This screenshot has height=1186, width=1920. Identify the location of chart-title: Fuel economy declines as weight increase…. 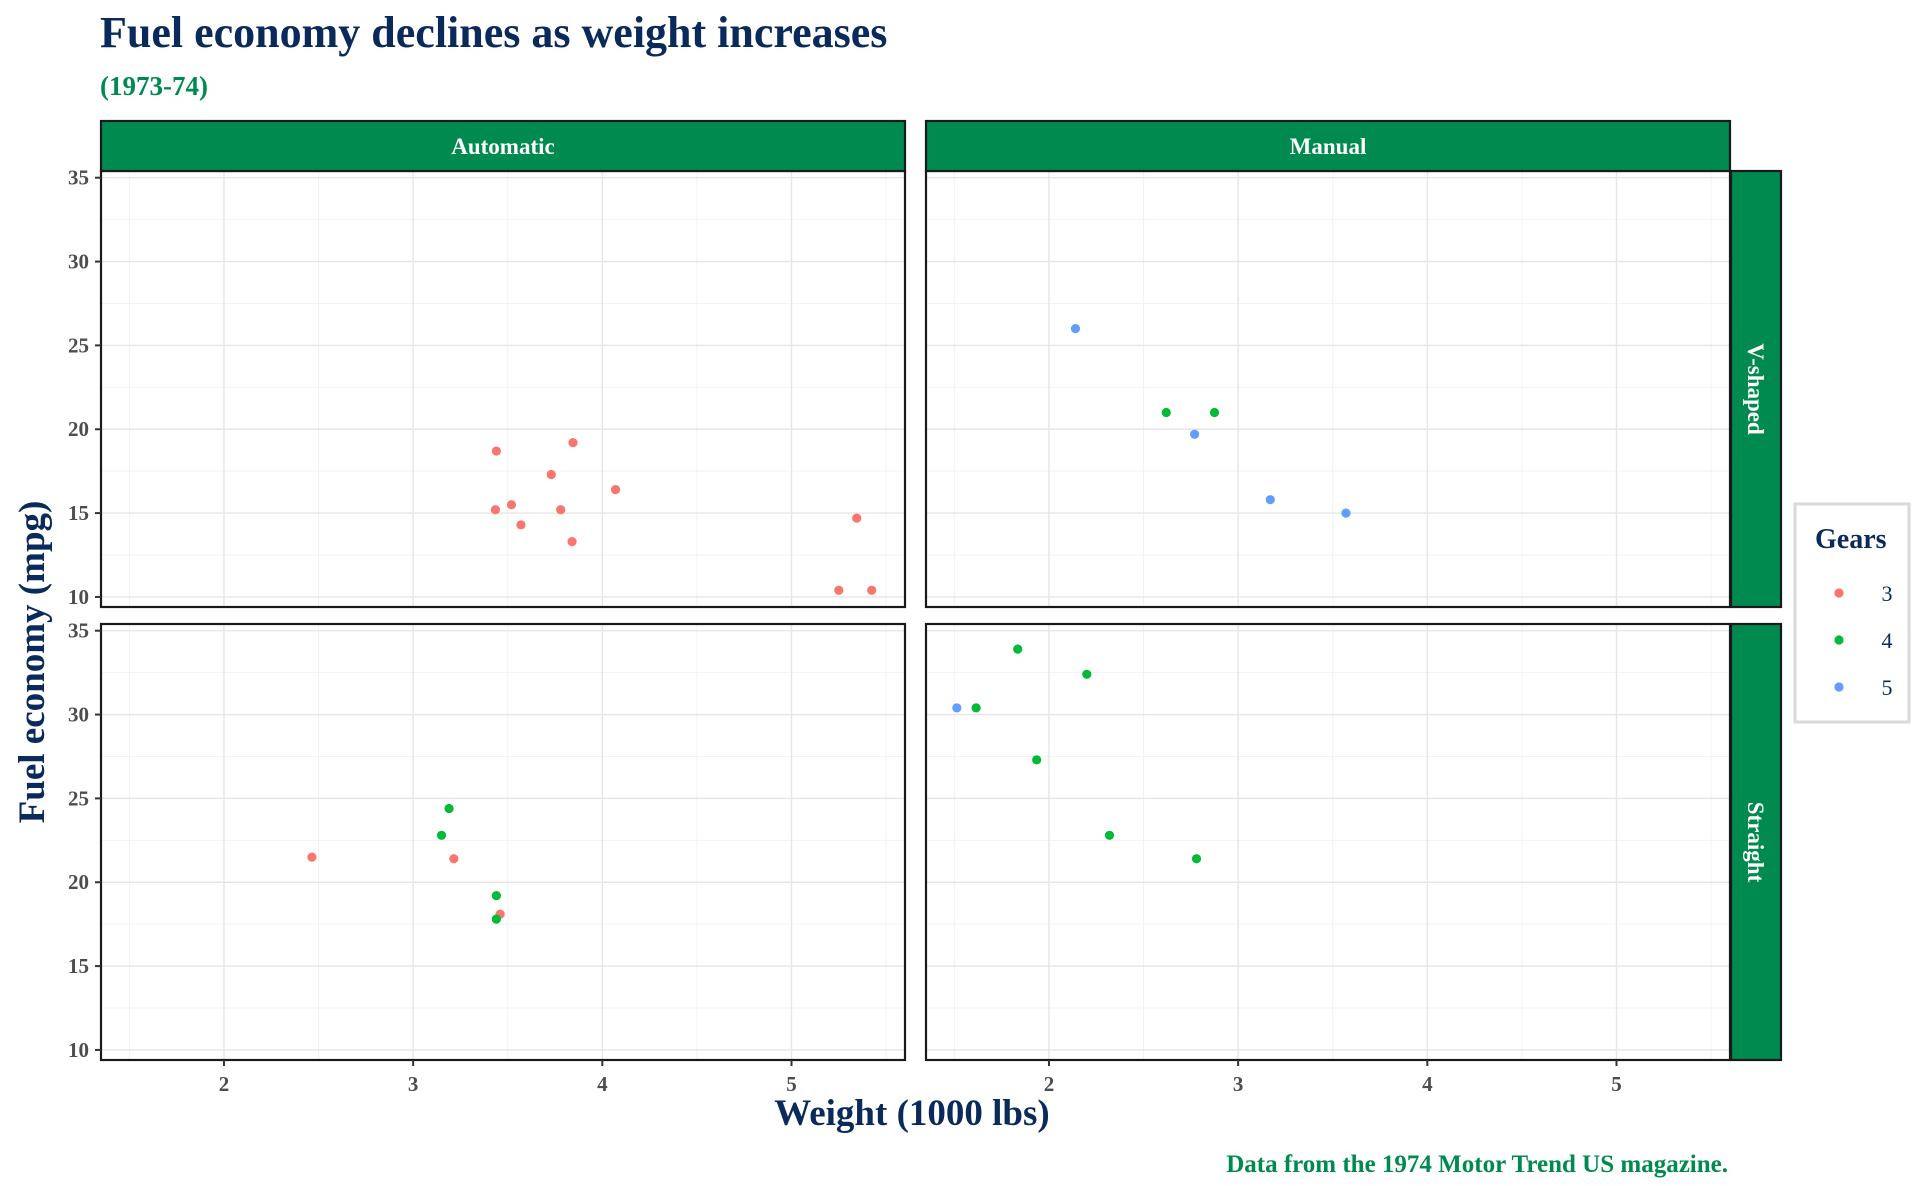
(493, 32).